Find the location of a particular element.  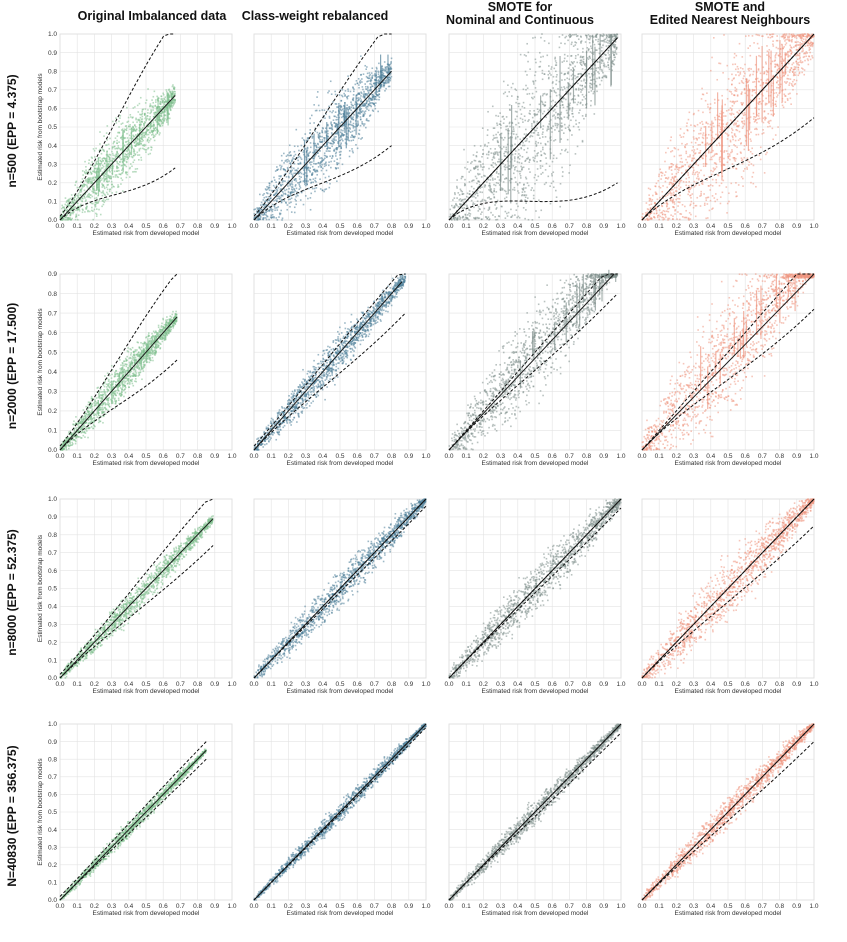

x-tick-label: 0.5 is located at coordinates (145, 226).